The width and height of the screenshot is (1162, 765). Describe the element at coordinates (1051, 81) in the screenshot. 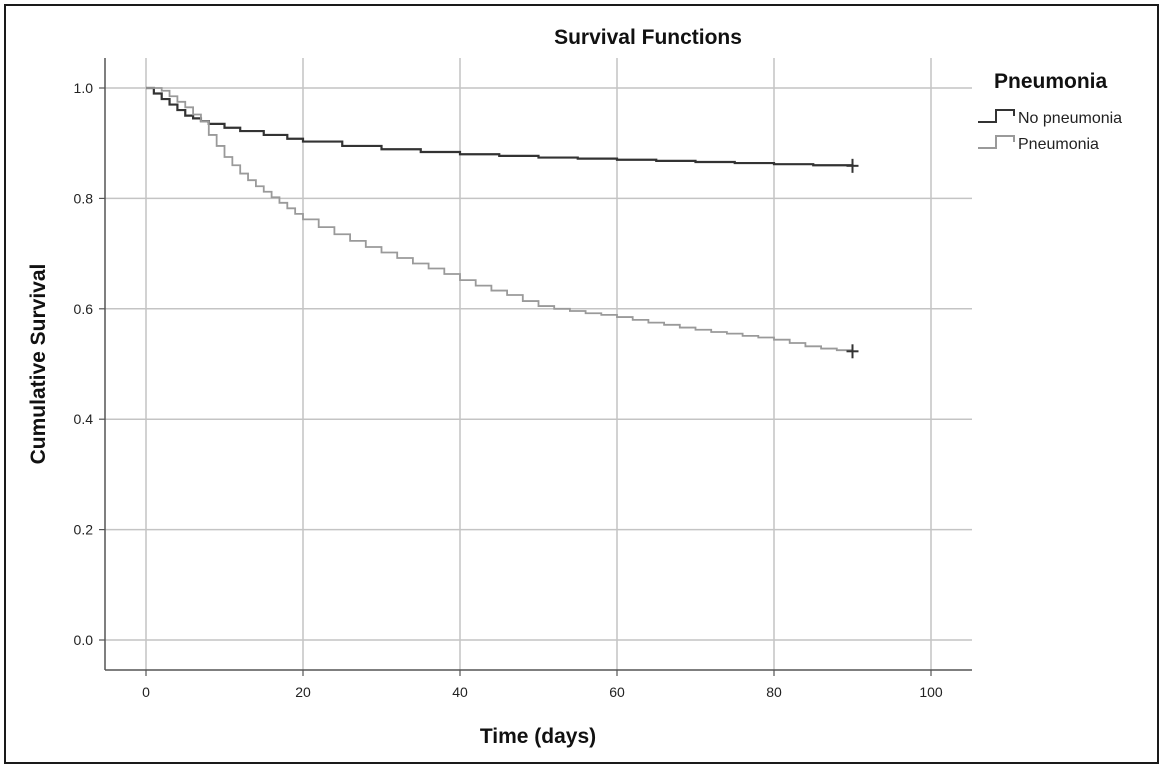

I see `legend-title: Pneumonia` at that location.